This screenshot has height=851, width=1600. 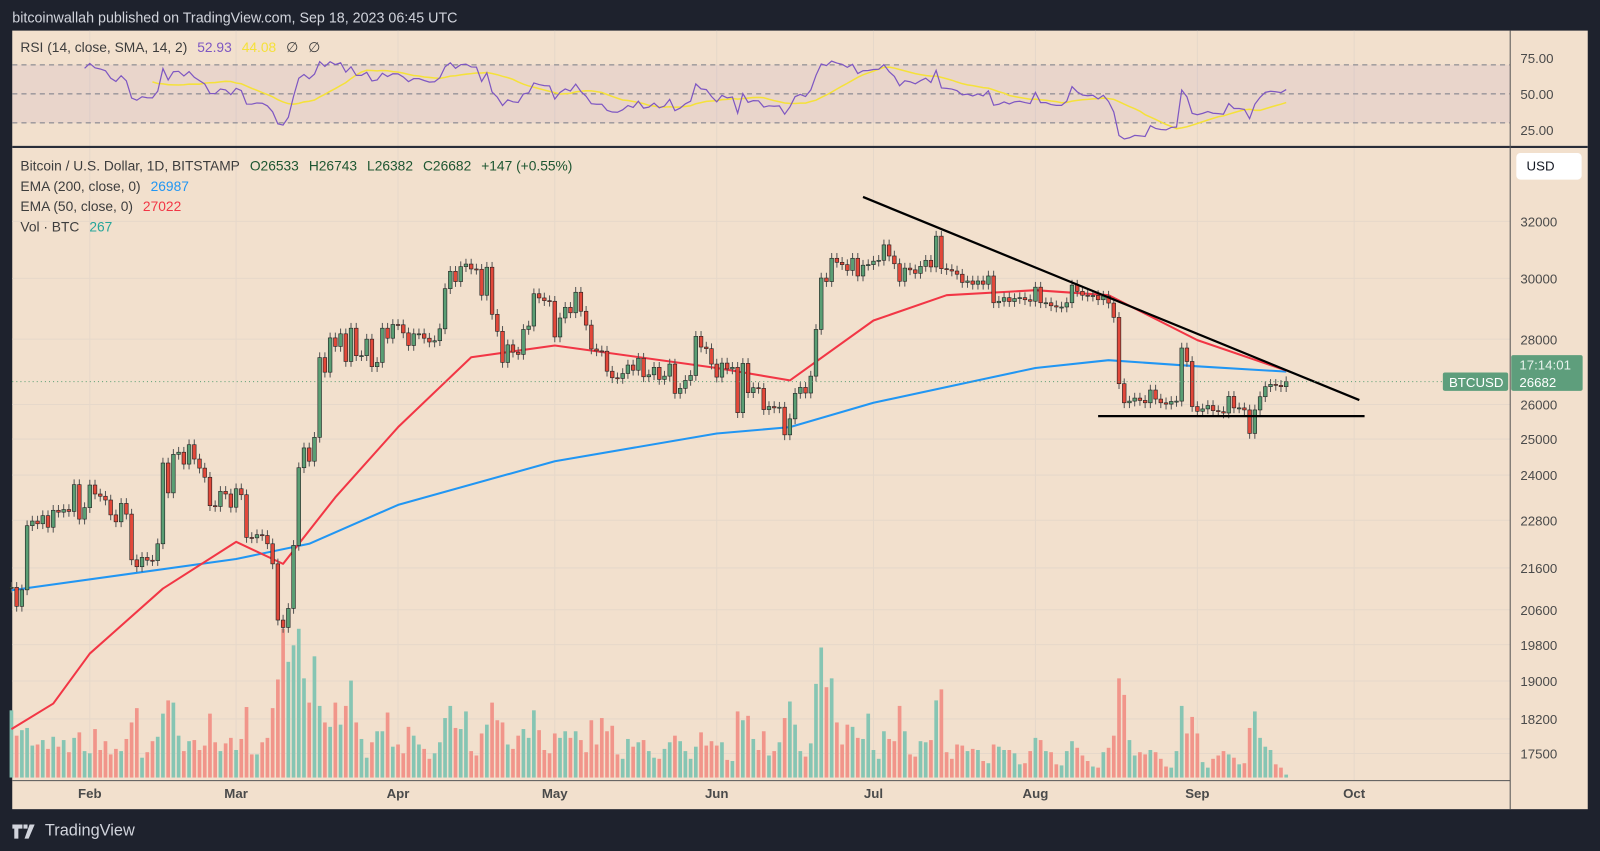 I want to click on last-price-value: 26682, so click(x=1537, y=382).